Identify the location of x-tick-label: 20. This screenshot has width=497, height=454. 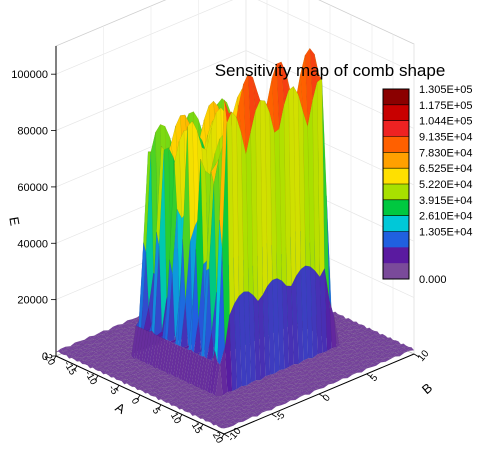
(217, 438).